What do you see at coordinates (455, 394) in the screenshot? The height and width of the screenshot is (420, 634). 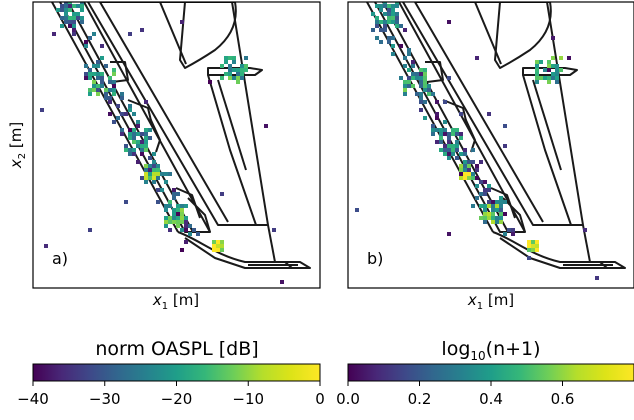 I see `colorbar-b-ticks: 0.0 0.2 0.4 0.6` at bounding box center [455, 394].